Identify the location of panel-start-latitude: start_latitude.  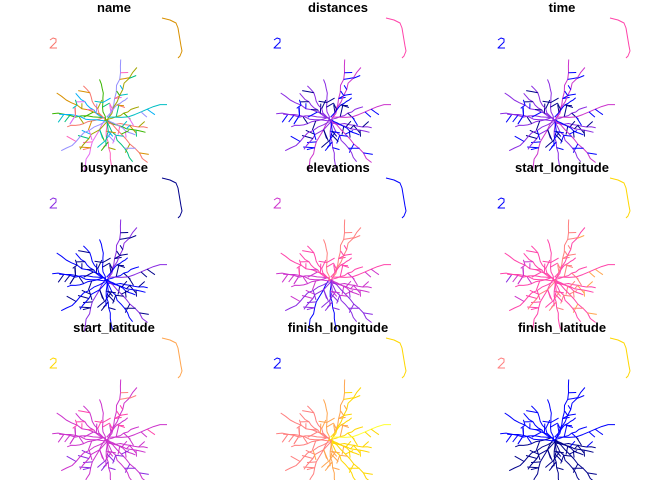
(116, 400).